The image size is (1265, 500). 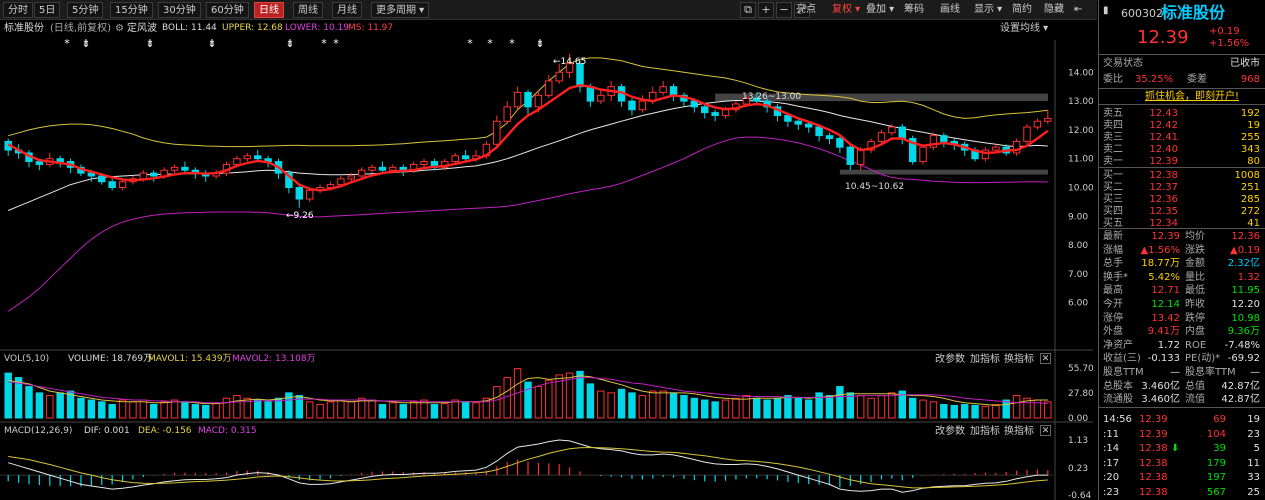 What do you see at coordinates (227, 10) in the screenshot?
I see `period-tab-5: 60分钟` at bounding box center [227, 10].